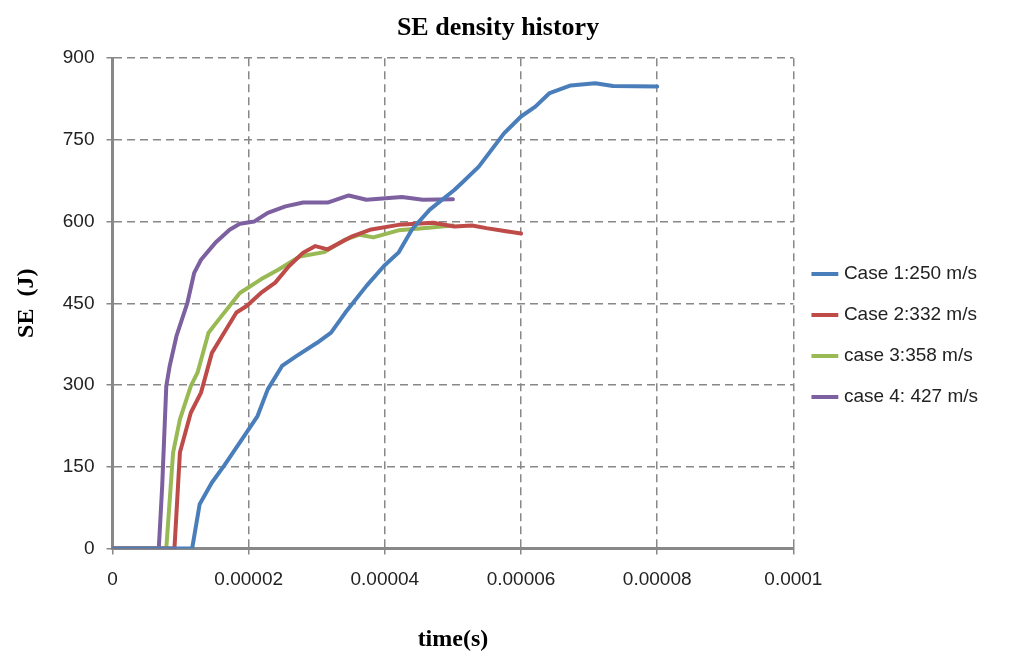 This screenshot has height=666, width=1010. I want to click on y-tick-label: 750, so click(78, 139).